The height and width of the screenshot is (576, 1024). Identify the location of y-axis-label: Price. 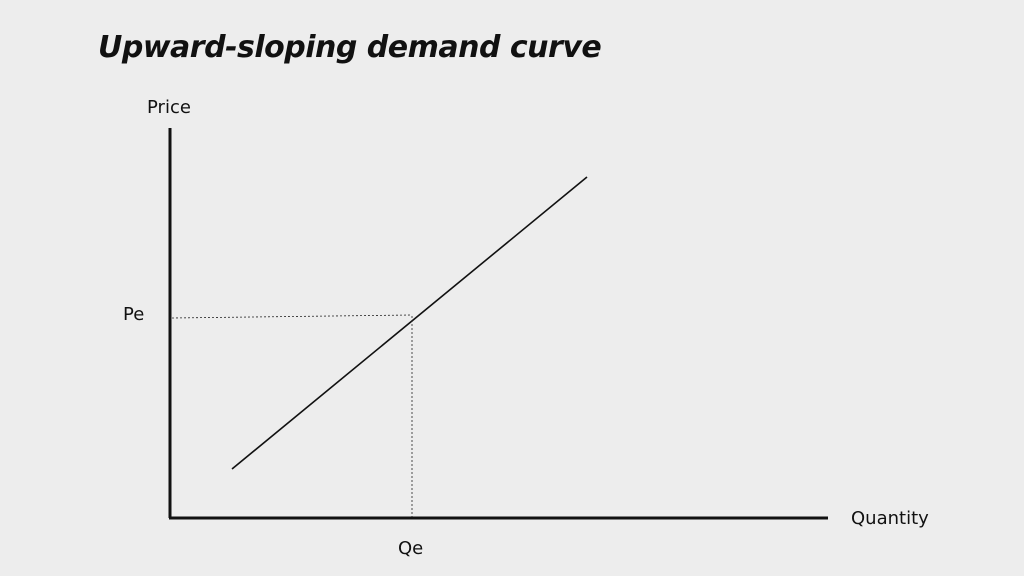
(169, 107).